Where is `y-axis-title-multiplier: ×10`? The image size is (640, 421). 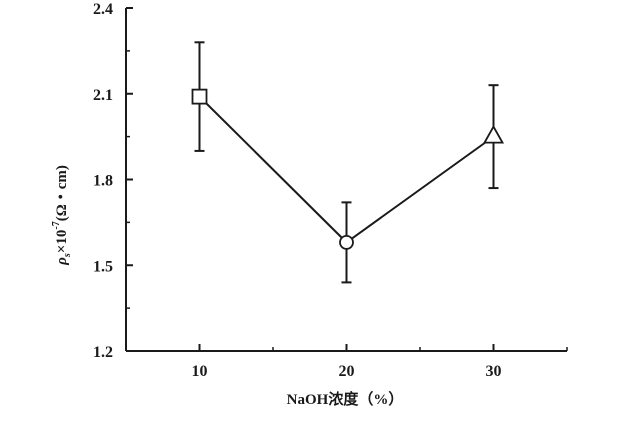 y-axis-title-multiplier: ×10 is located at coordinates (62, 242).